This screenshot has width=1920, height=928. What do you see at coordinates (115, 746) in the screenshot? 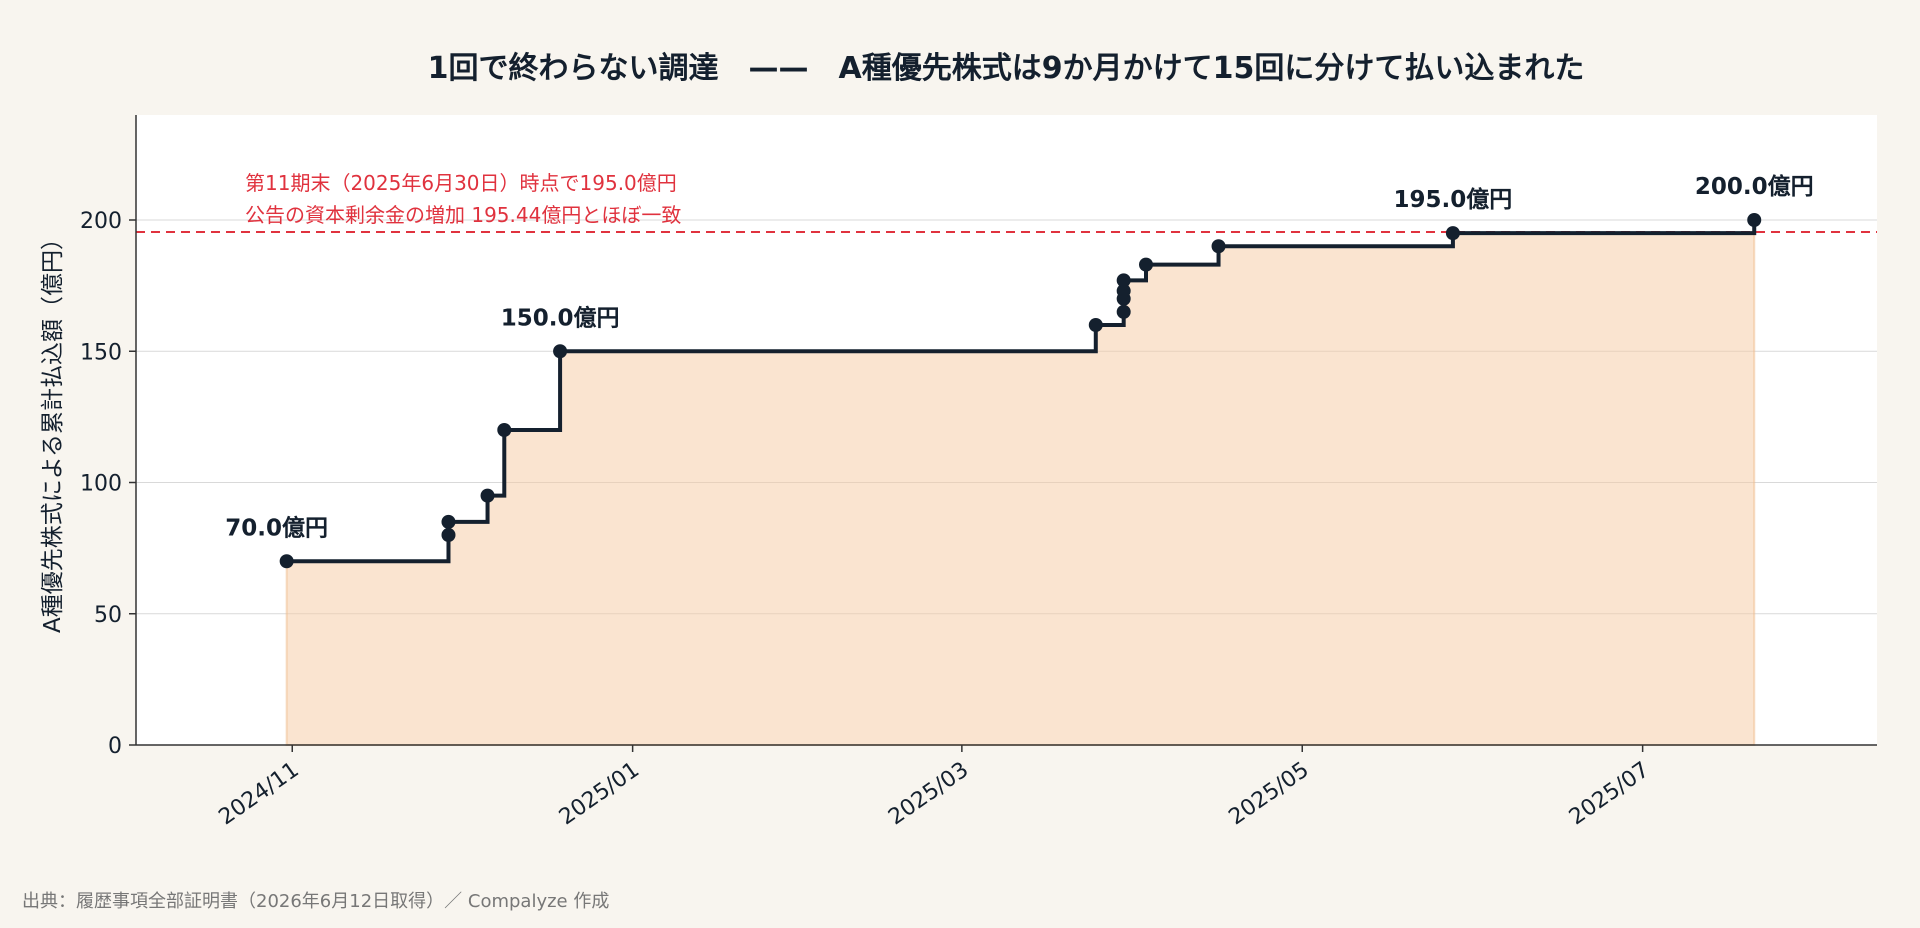
I see `y-tick-label: 0` at bounding box center [115, 746].